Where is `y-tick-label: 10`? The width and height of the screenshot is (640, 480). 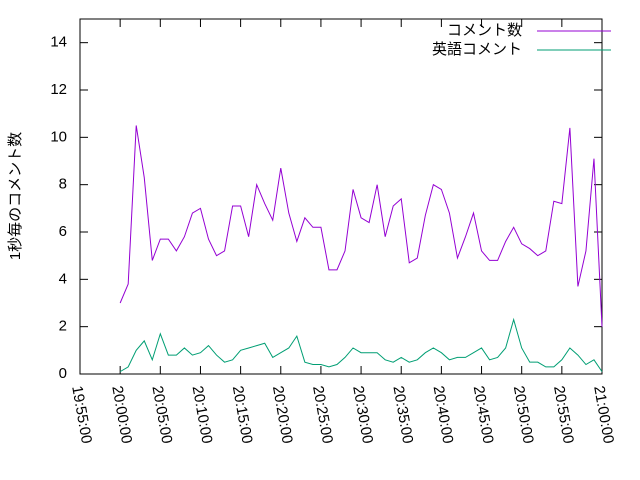
y-tick-label: 10 is located at coordinates (58, 136).